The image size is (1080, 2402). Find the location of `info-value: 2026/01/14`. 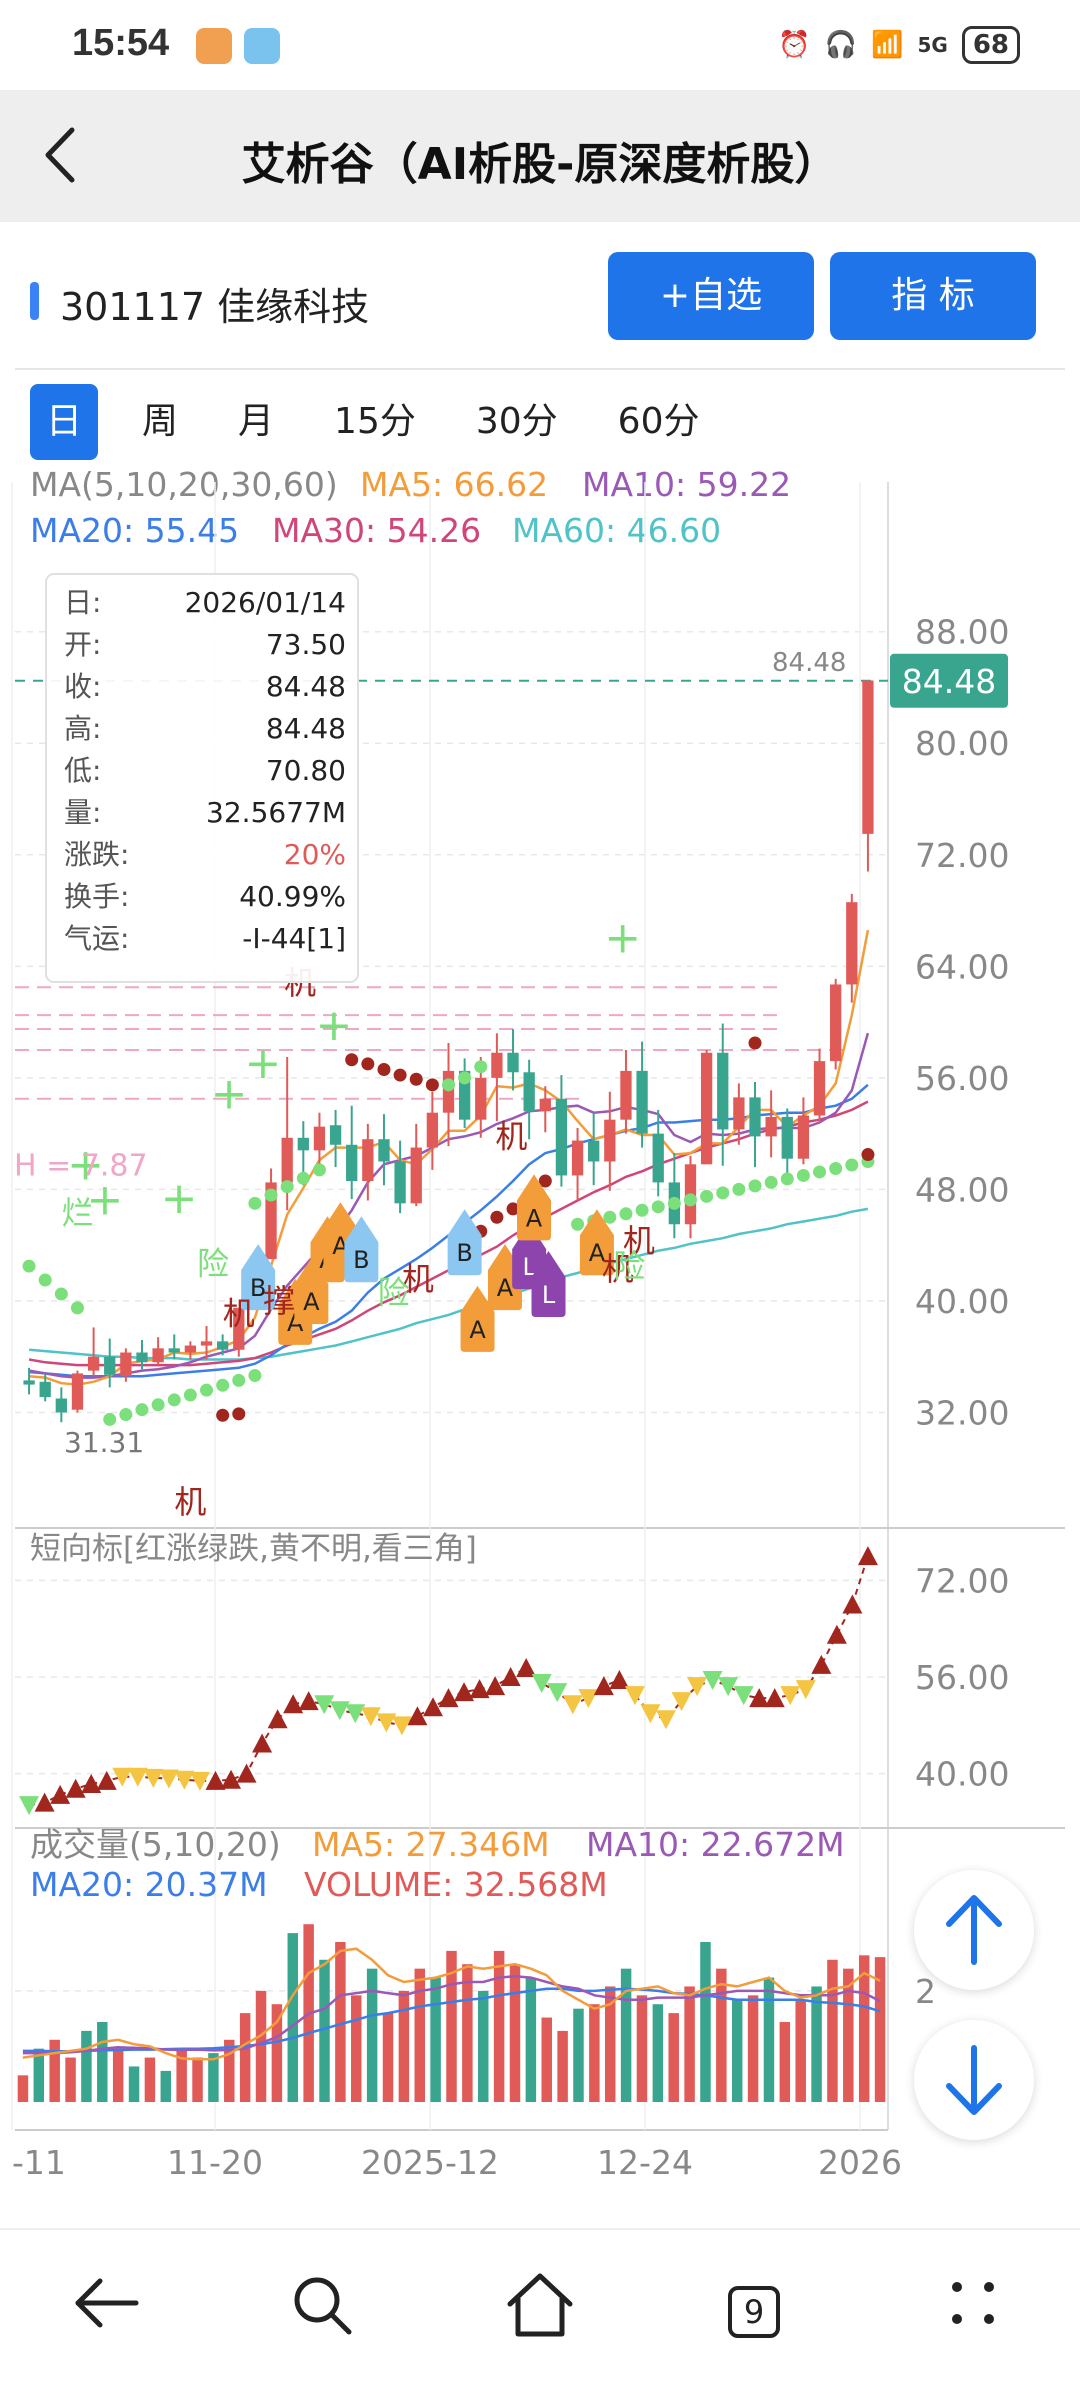

info-value: 2026/01/14 is located at coordinates (265, 602).